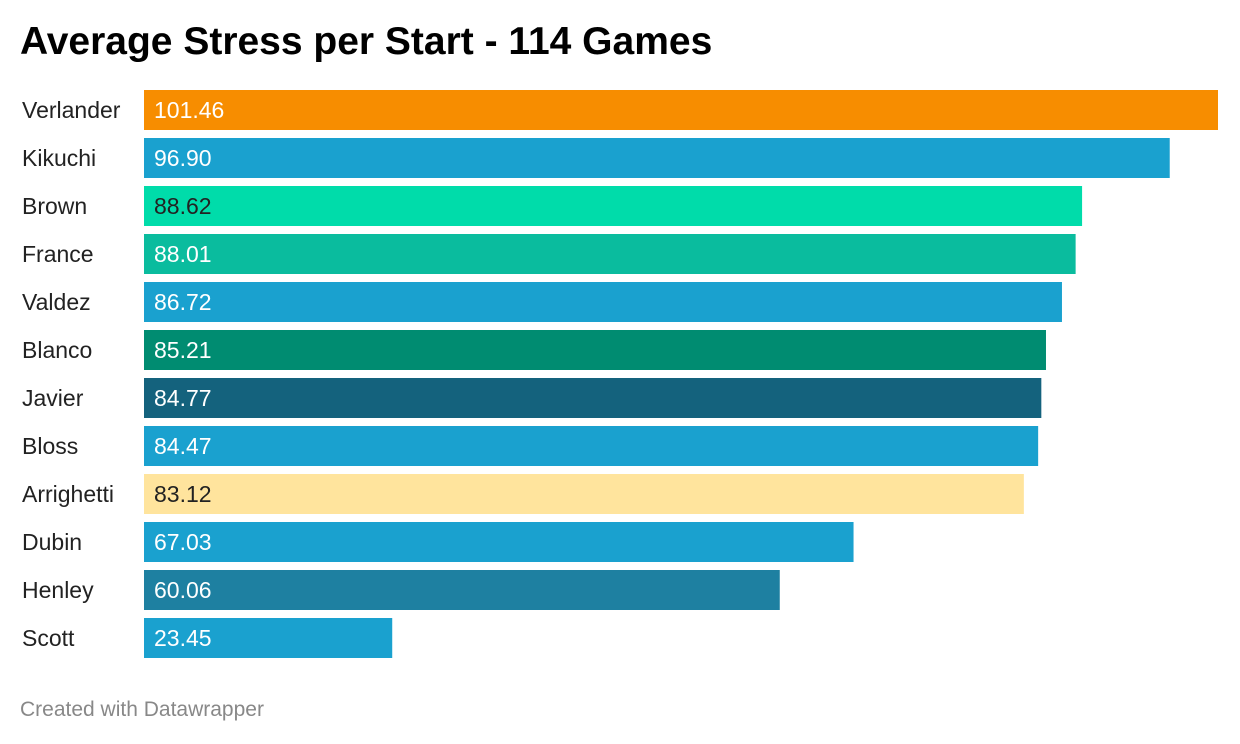  What do you see at coordinates (183, 590) in the screenshot?
I see `value-label: 60.06` at bounding box center [183, 590].